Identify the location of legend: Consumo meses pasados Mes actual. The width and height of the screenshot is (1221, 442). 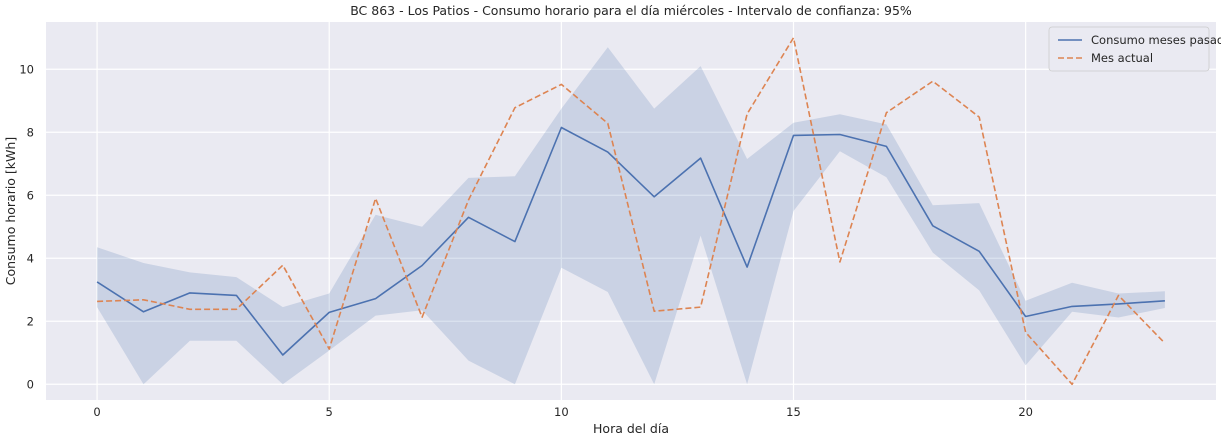
(1134, 49).